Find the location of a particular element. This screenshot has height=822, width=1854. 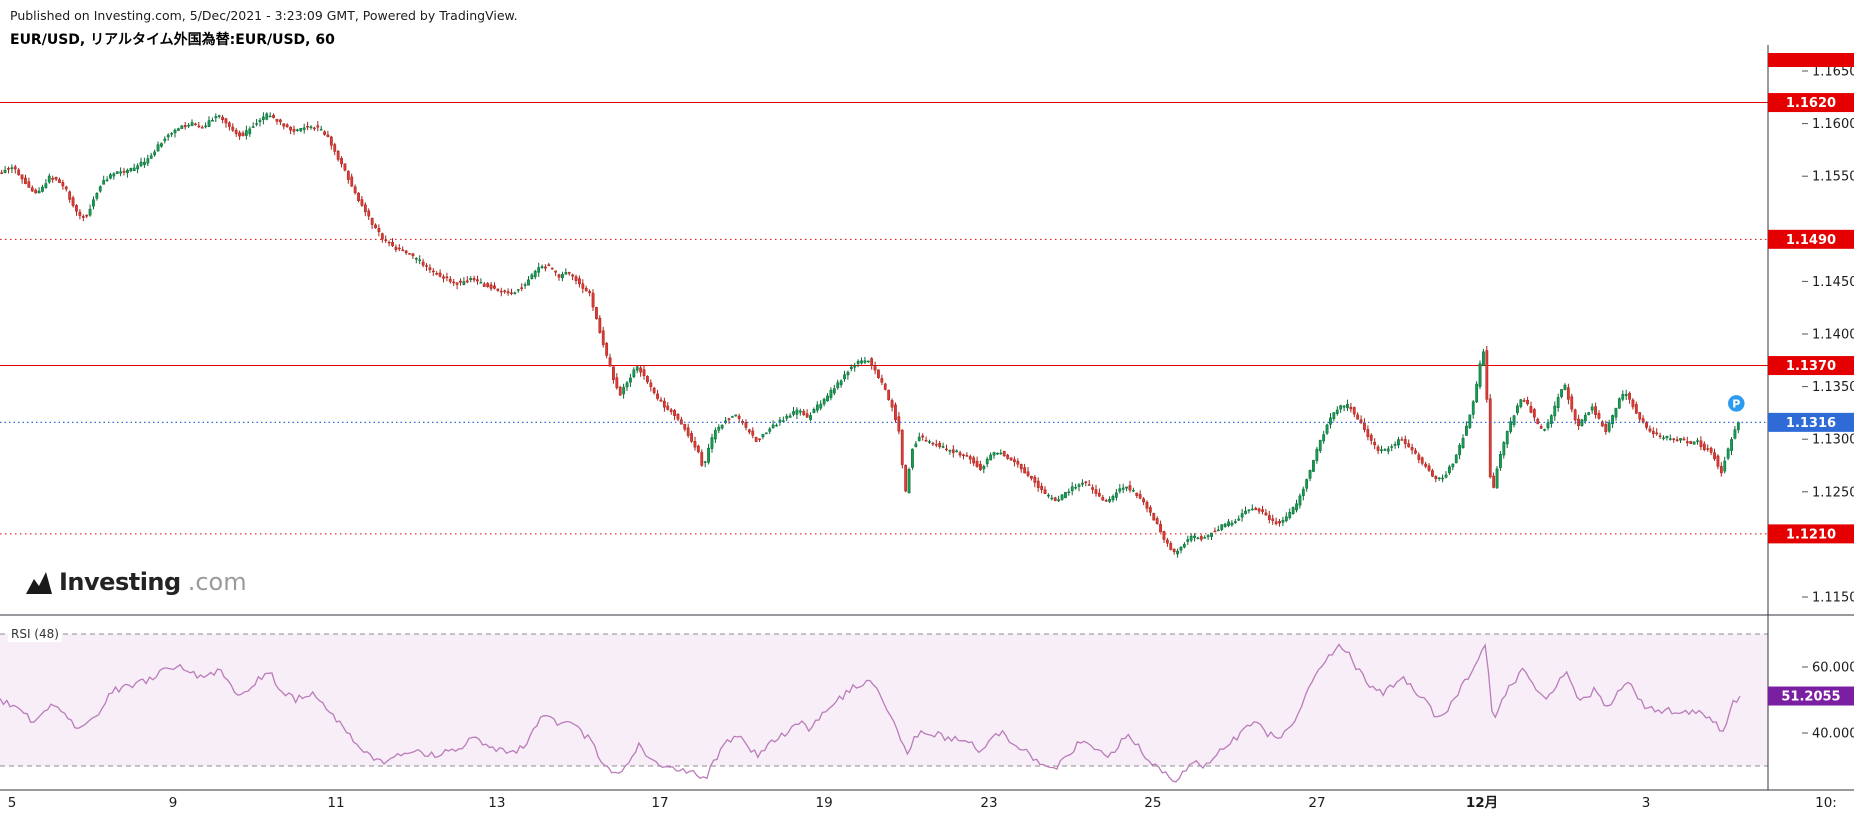

price-level-badge-1.1370: 1.1370 is located at coordinates (1811, 366).